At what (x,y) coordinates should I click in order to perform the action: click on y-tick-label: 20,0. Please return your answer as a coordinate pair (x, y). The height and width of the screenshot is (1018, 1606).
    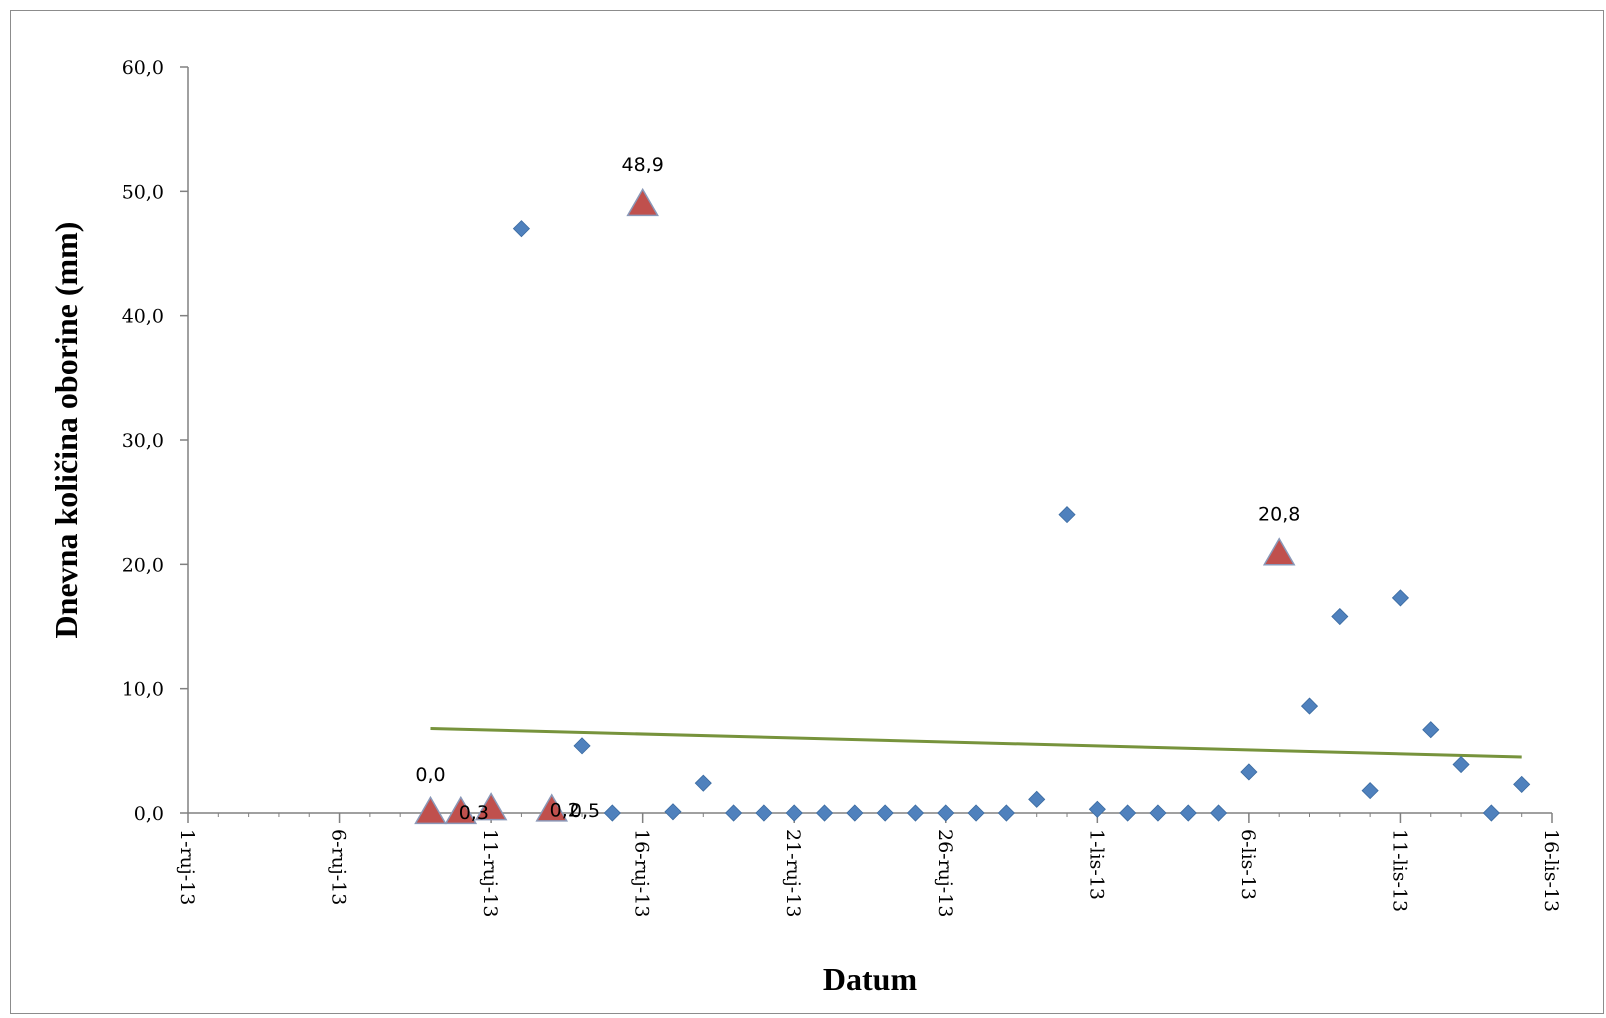
    Looking at the image, I should click on (143, 565).